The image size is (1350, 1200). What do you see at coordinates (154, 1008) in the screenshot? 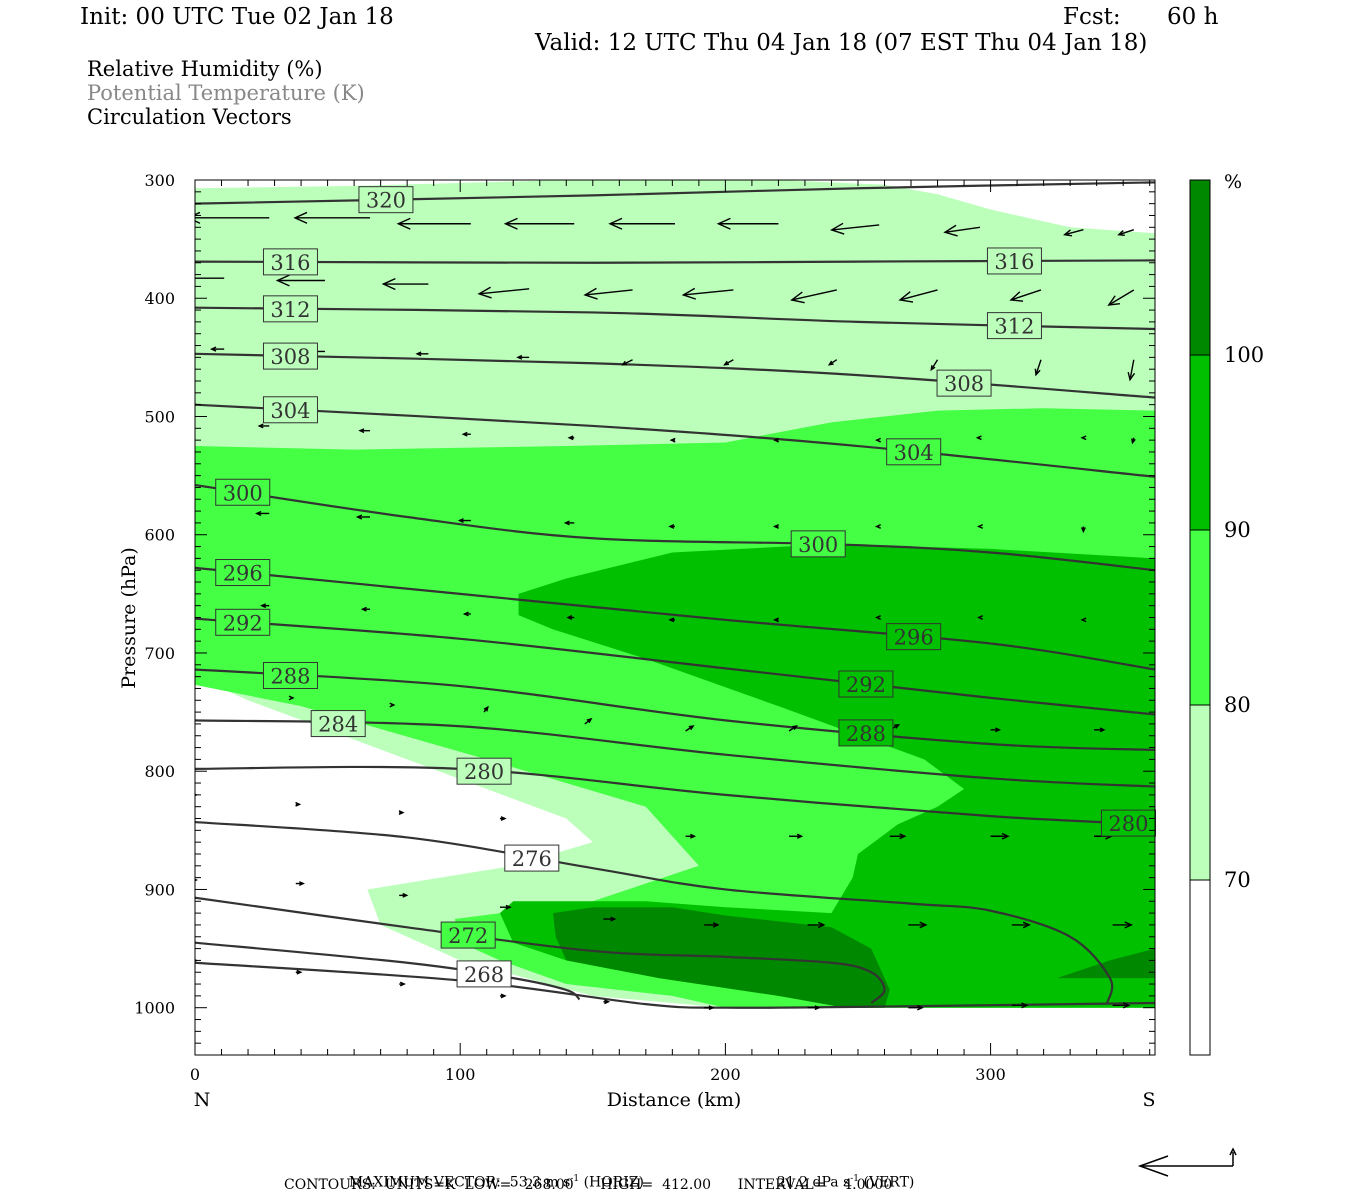
I see `y-tick-label: 1000` at bounding box center [154, 1008].